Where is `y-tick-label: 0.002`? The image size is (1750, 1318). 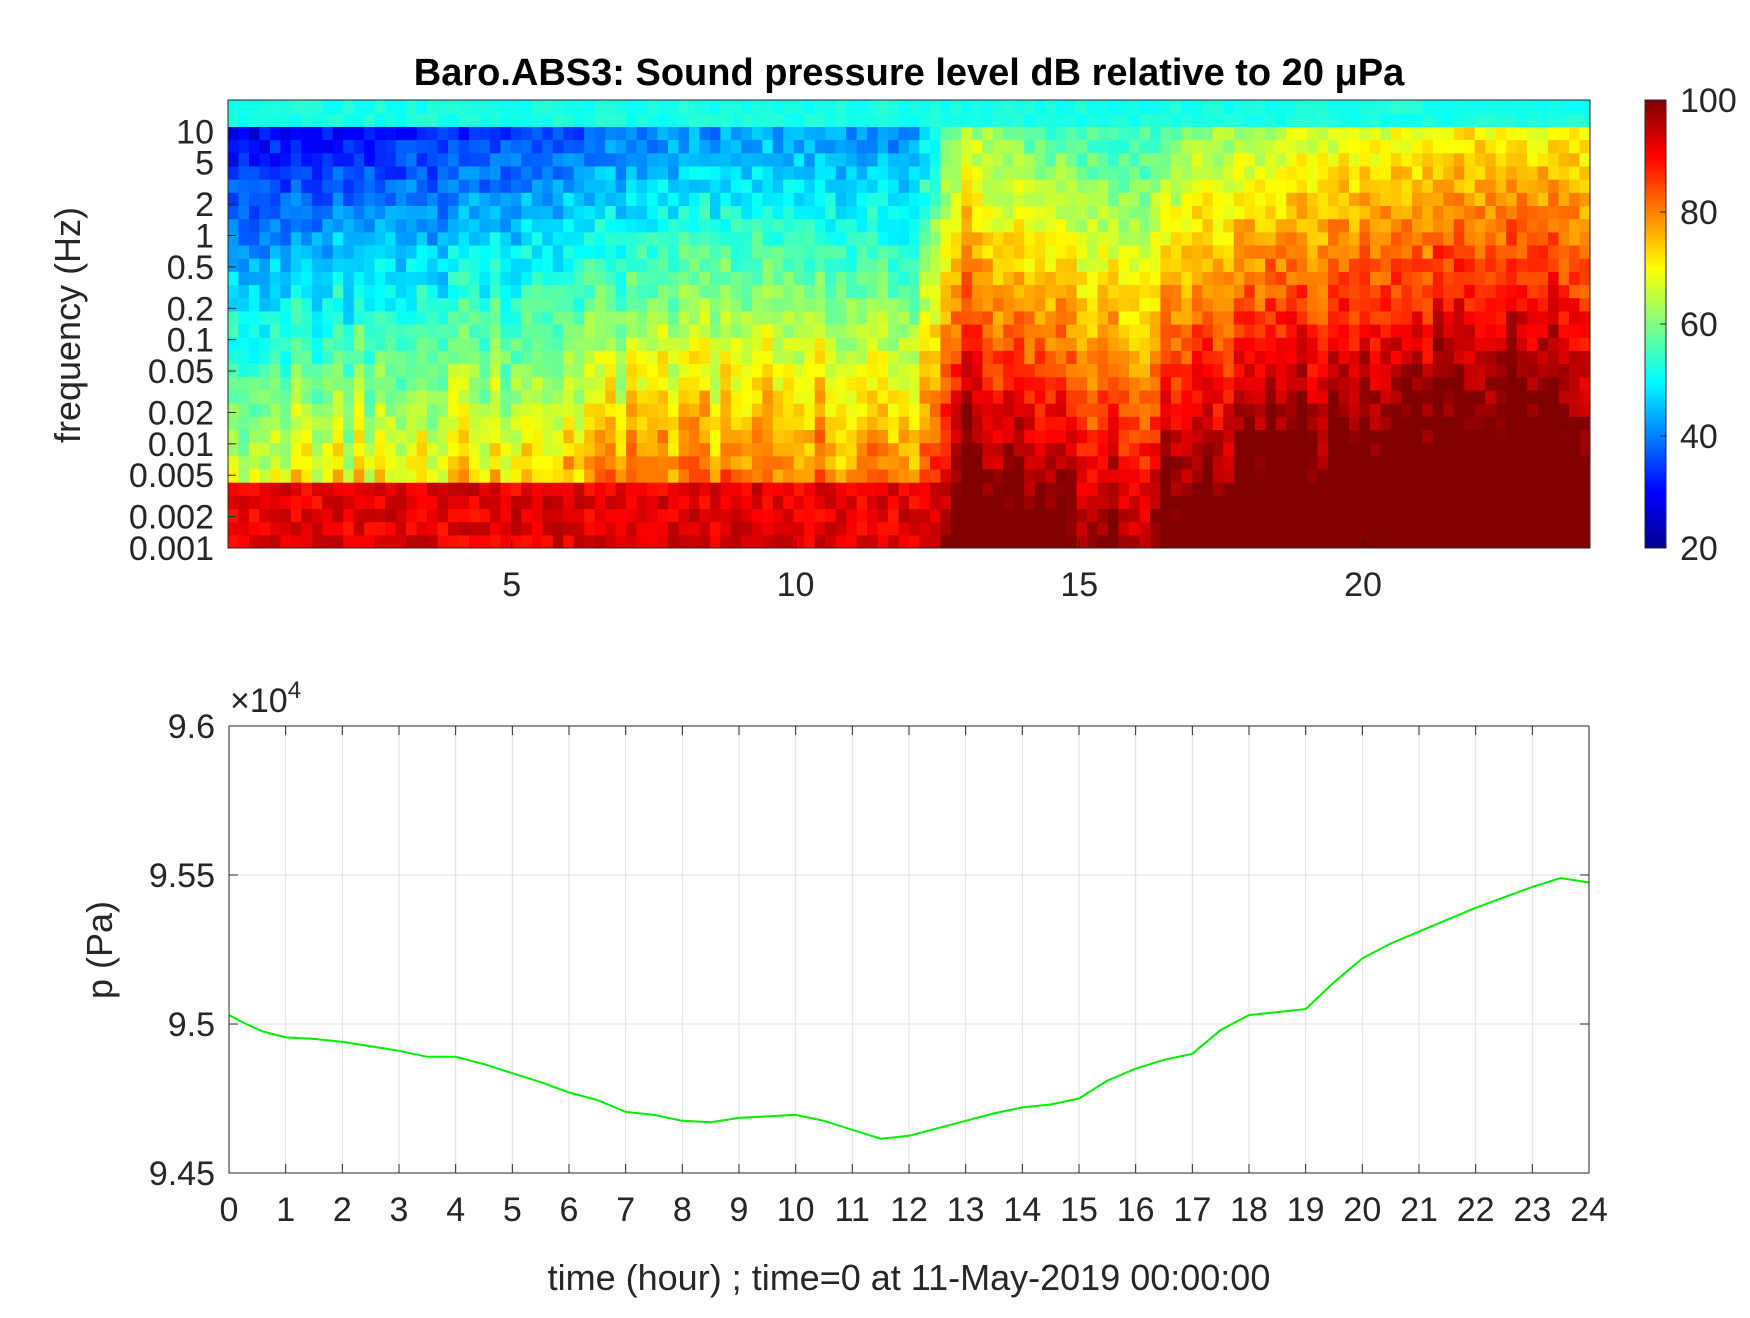
y-tick-label: 0.002 is located at coordinates (171, 518).